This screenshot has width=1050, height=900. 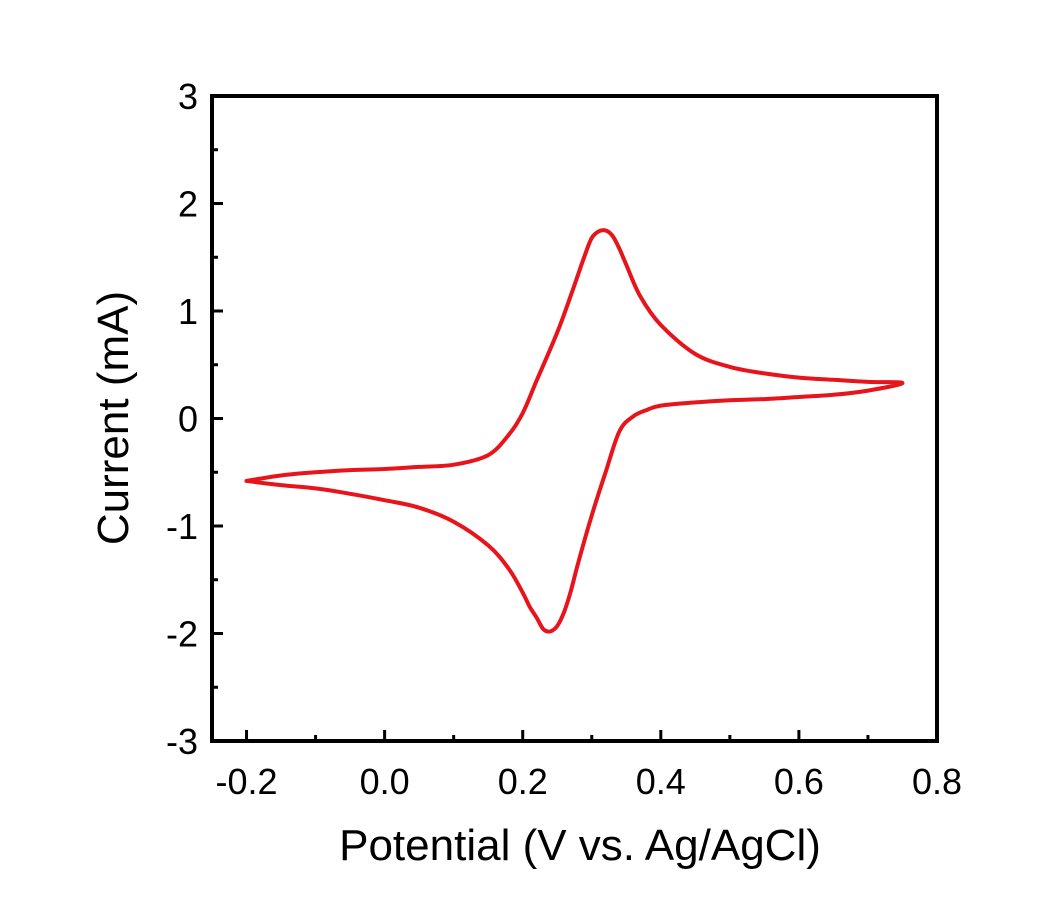 What do you see at coordinates (188, 204) in the screenshot?
I see `y-tick-label: 2` at bounding box center [188, 204].